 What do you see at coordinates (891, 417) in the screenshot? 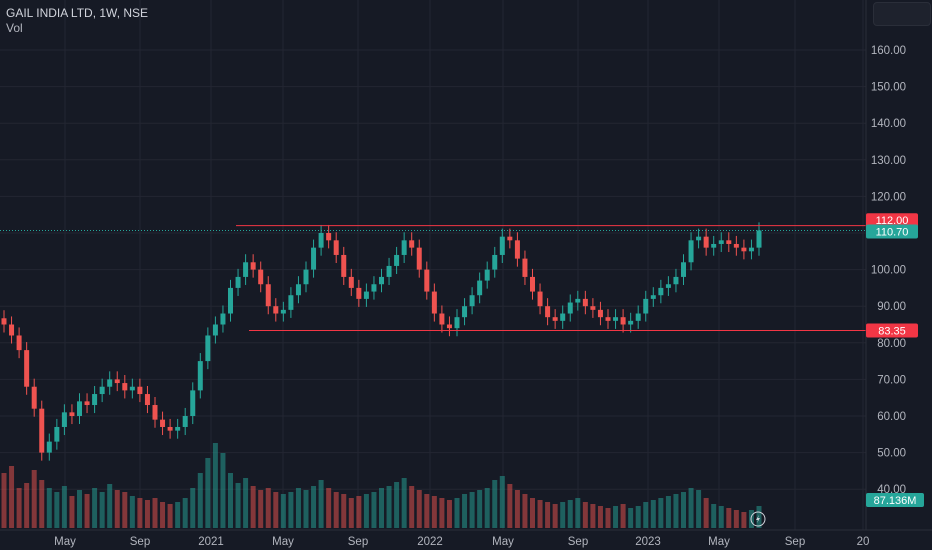
I see `price-tick-label: 60.00` at bounding box center [891, 417].